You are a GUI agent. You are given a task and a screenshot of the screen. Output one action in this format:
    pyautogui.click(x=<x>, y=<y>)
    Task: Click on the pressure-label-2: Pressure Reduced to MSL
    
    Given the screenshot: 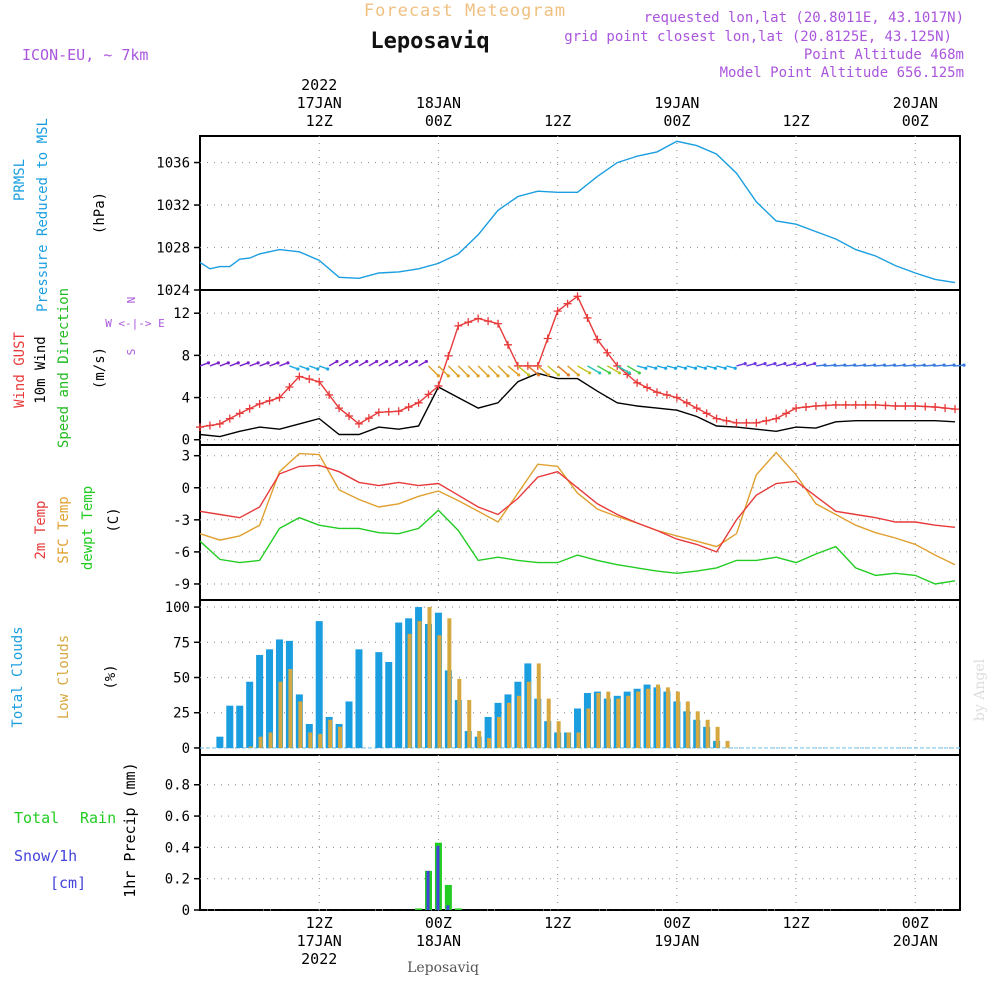 What is the action you would take?
    pyautogui.click(x=43, y=215)
    